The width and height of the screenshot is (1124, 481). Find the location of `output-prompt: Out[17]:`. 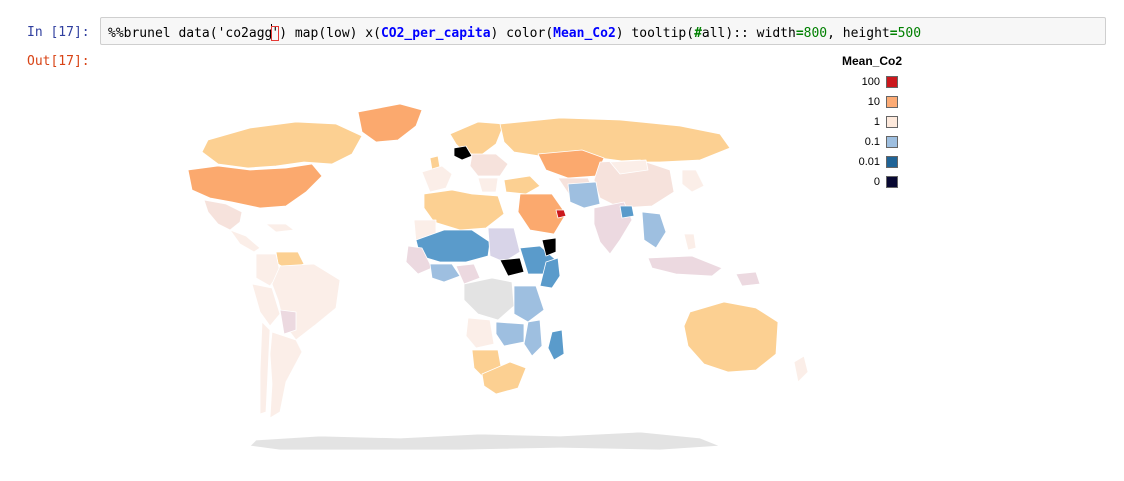

output-prompt: Out[17]: is located at coordinates (58, 61).